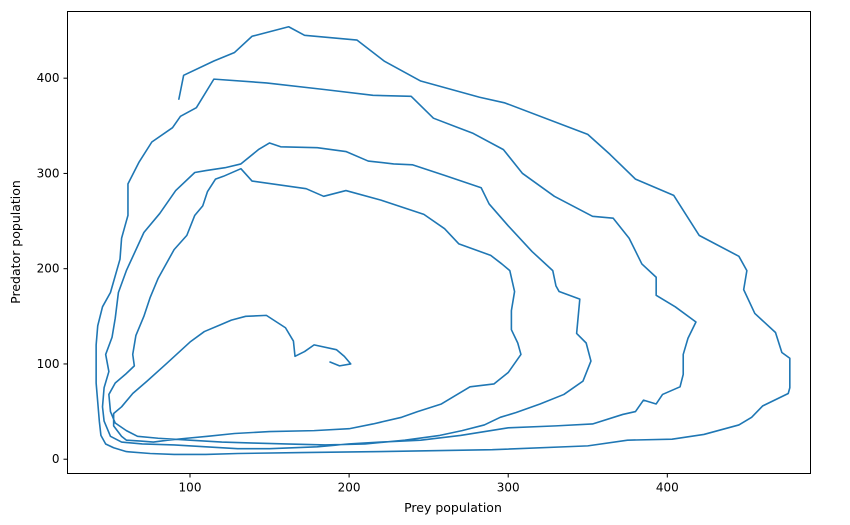  What do you see at coordinates (453, 507) in the screenshot?
I see `x-axis-label: Prey population` at bounding box center [453, 507].